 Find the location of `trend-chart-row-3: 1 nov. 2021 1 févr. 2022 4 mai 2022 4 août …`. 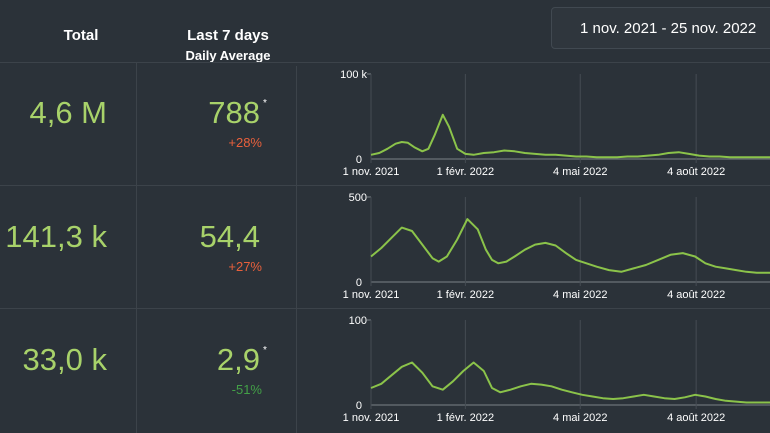

trend-chart-row-3: 1 nov. 2021 1 févr. 2022 4 mai 2022 4 août … is located at coordinates (556, 369).